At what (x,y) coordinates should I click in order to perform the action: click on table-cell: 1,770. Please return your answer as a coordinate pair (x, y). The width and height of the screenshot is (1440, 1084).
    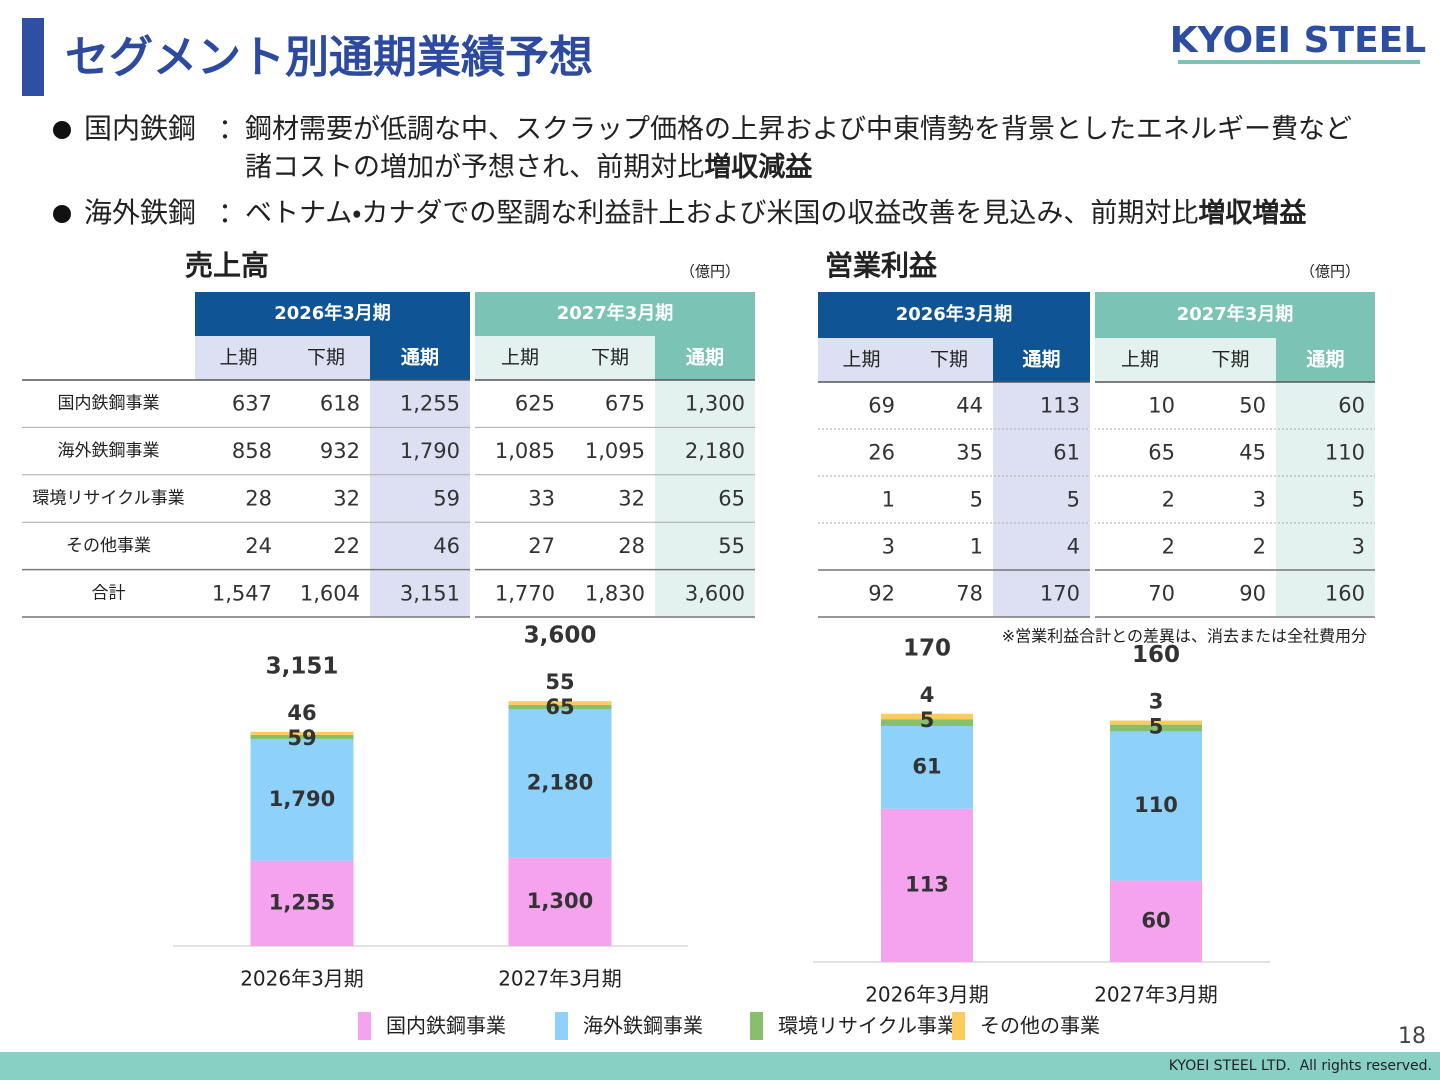
    Looking at the image, I should click on (525, 593).